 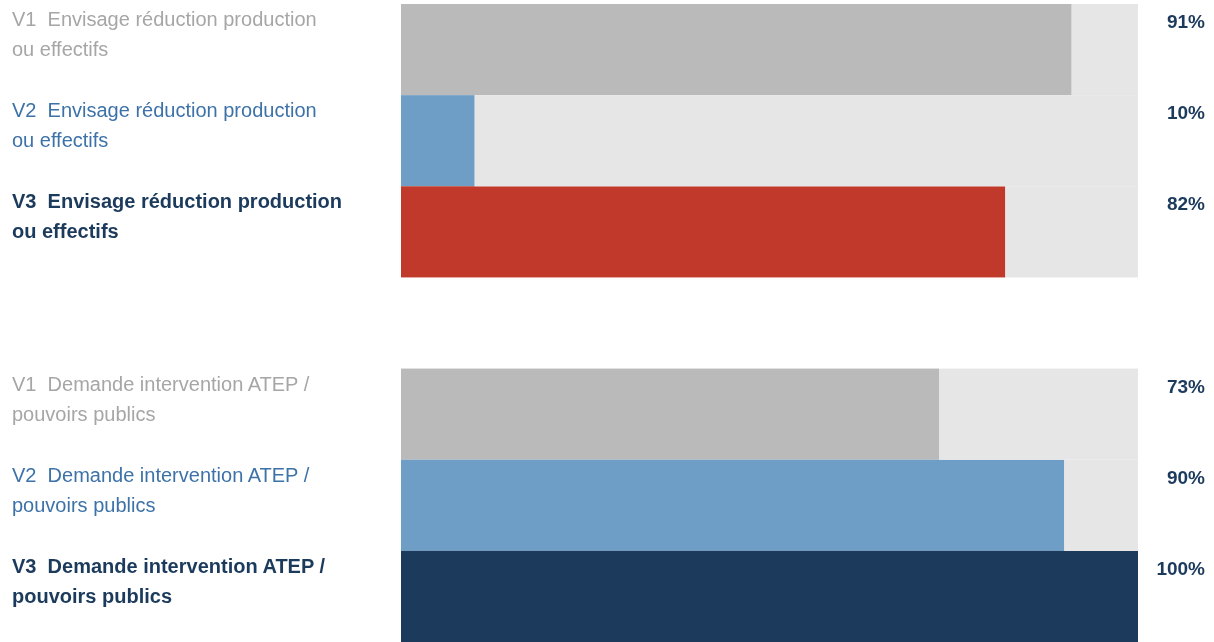 What do you see at coordinates (1186, 21) in the screenshot?
I see `data-label: 91%` at bounding box center [1186, 21].